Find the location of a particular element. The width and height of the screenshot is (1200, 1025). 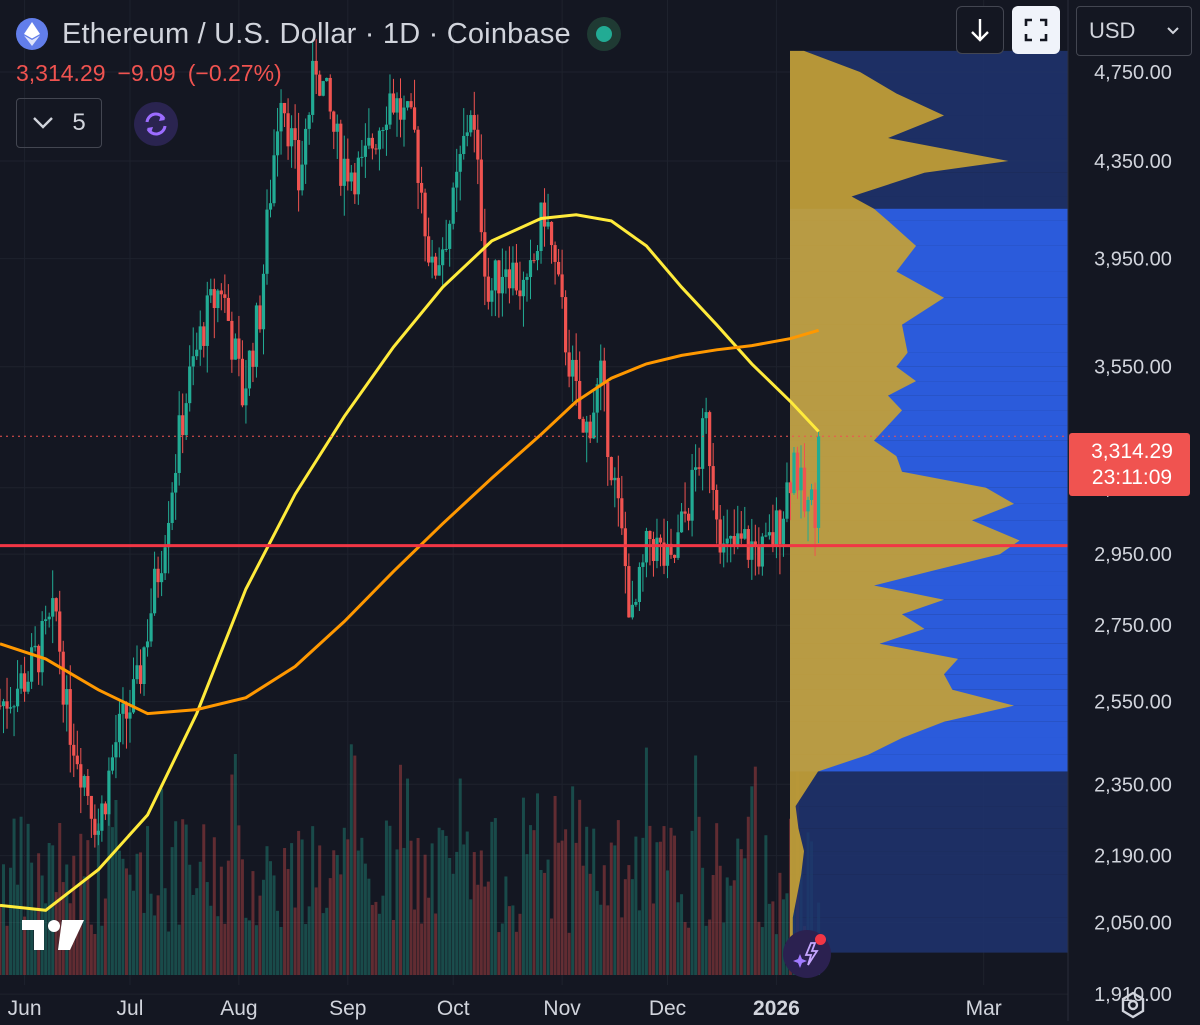

symbol-title: Ethereum / U.S. Dollar · 1D · Coinbase is located at coordinates (316, 33).